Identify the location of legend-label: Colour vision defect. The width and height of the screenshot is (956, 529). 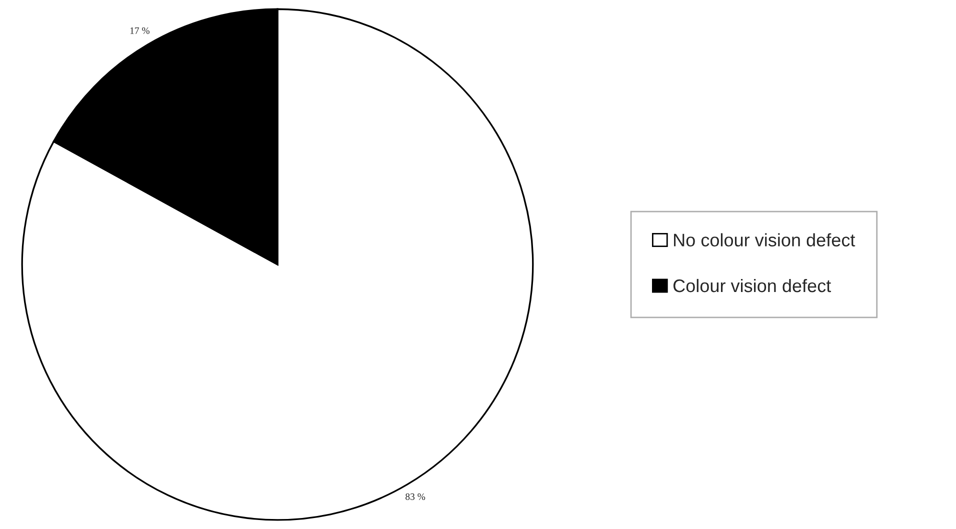
(752, 285).